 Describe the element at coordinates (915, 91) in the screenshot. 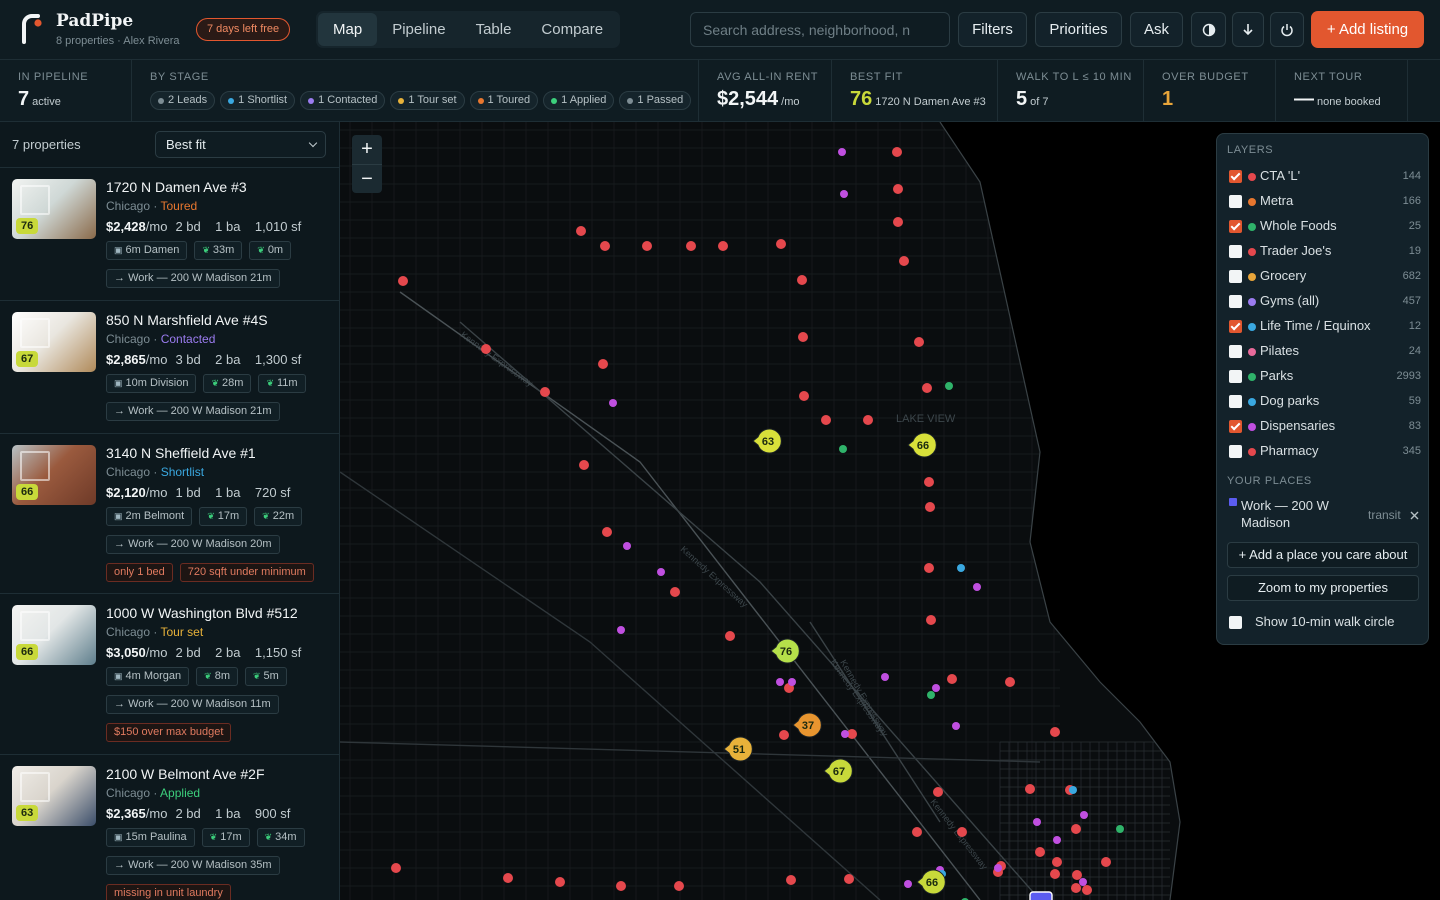

I see `stat-best-fit: BEST FIT 76 1720 N Damen Ave #3` at that location.